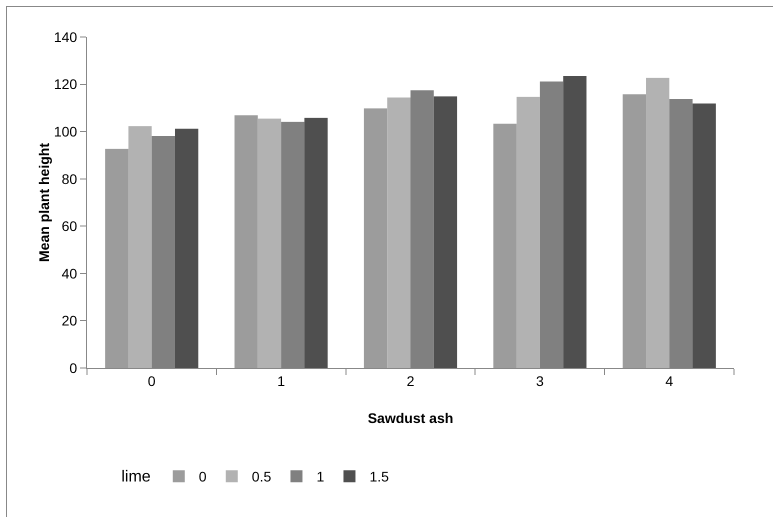 This screenshot has width=781, height=525. Describe the element at coordinates (66, 131) in the screenshot. I see `y-tick-label: 100` at that location.